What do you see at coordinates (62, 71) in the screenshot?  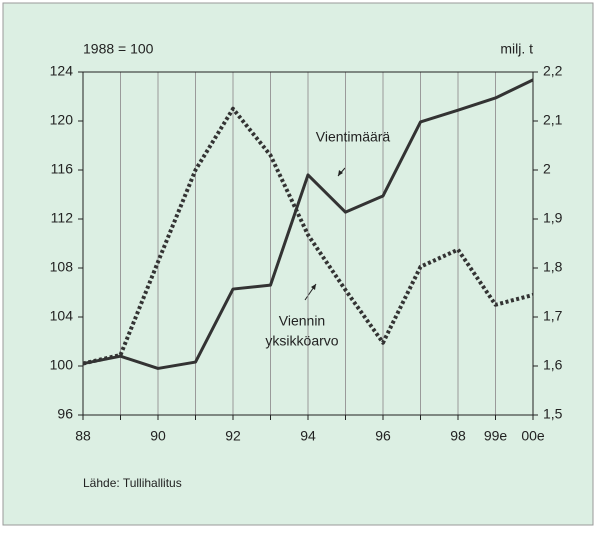 I see `y-tick-label: 124` at bounding box center [62, 71].